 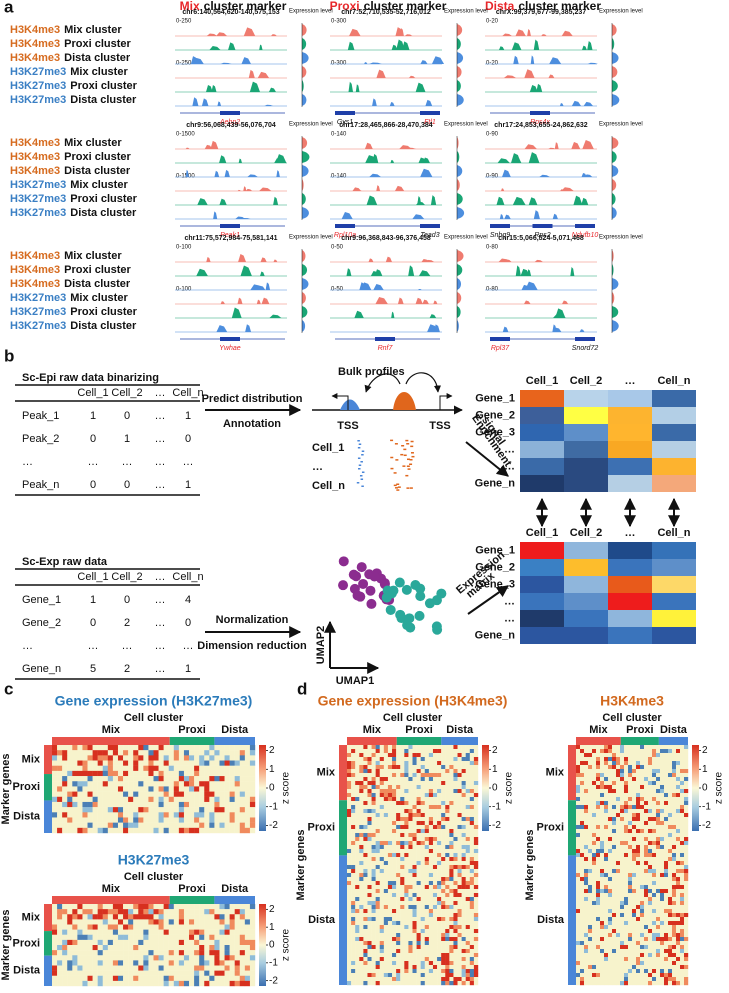 I want to click on matrix-row-label: Gene_n, so click(x=495, y=635).